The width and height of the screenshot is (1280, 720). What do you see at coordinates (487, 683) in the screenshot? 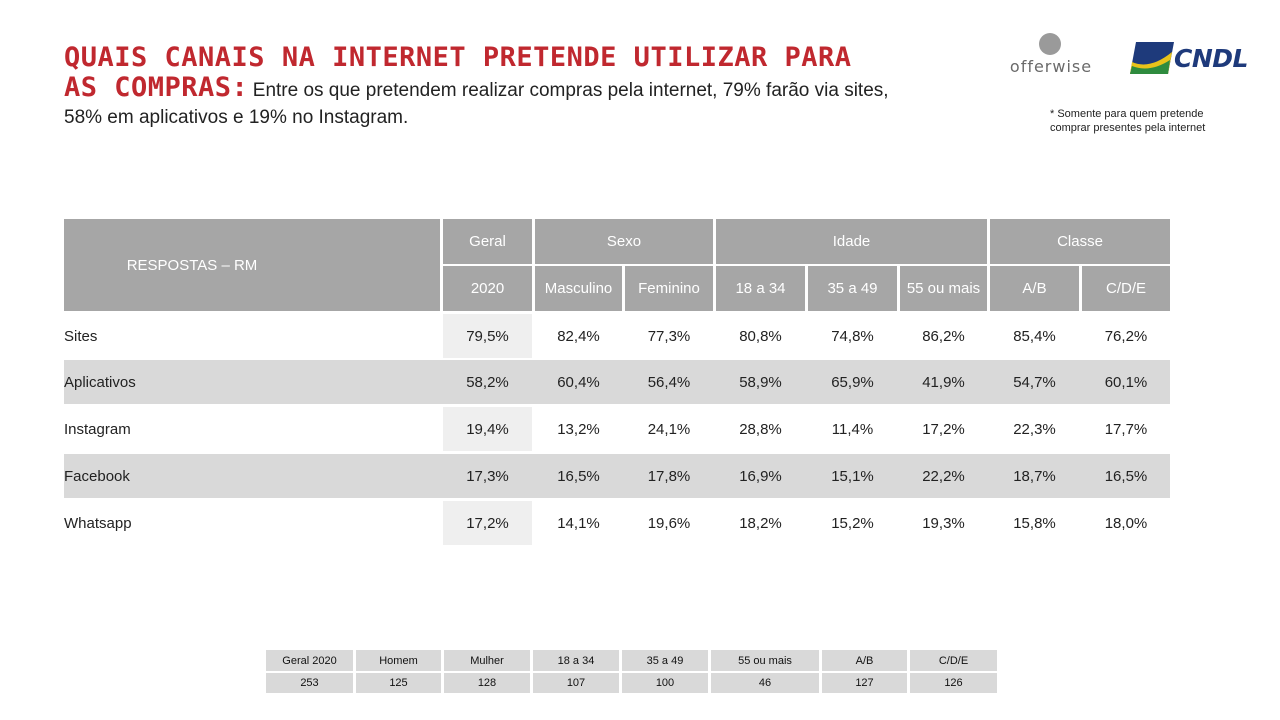
I see `base-value-cell: 128` at bounding box center [487, 683].